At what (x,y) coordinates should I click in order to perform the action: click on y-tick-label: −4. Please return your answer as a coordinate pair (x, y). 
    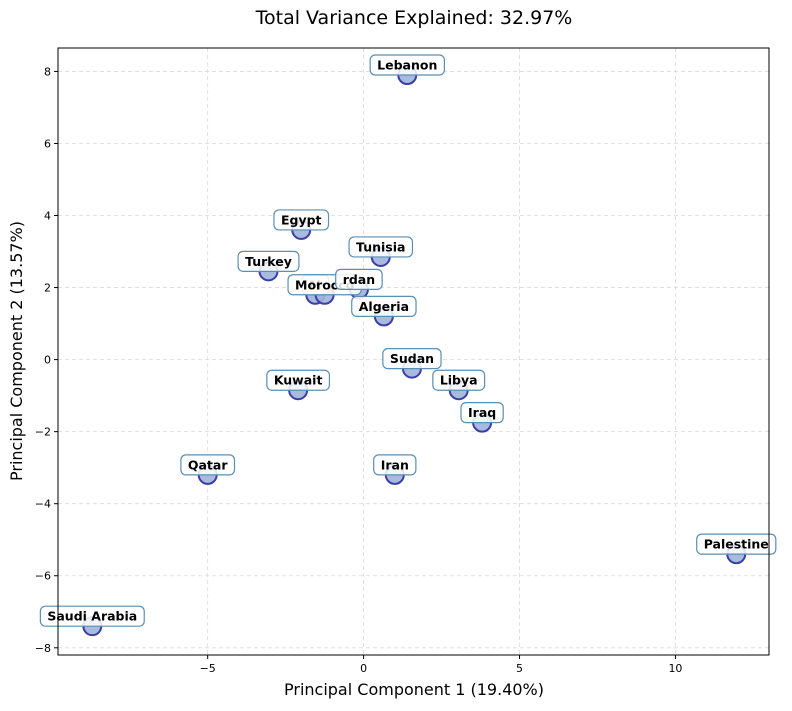
    Looking at the image, I should click on (43, 504).